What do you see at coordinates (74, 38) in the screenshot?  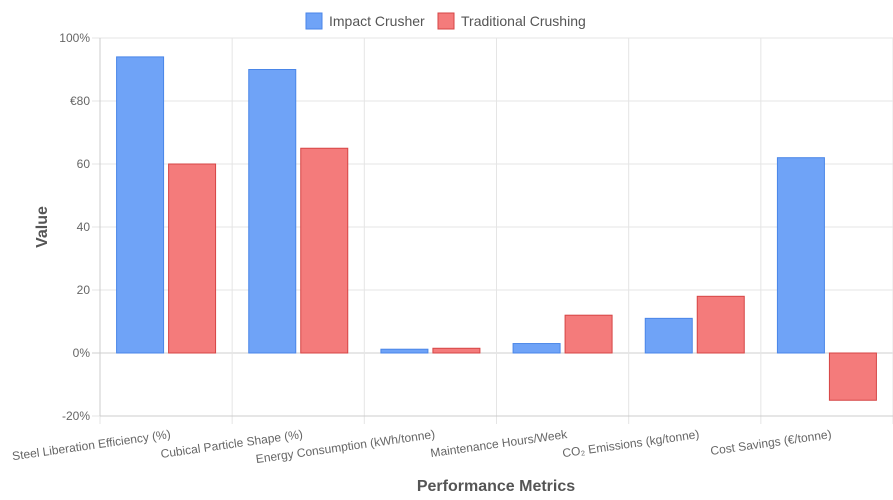 I see `y-tick-label: 100%` at bounding box center [74, 38].